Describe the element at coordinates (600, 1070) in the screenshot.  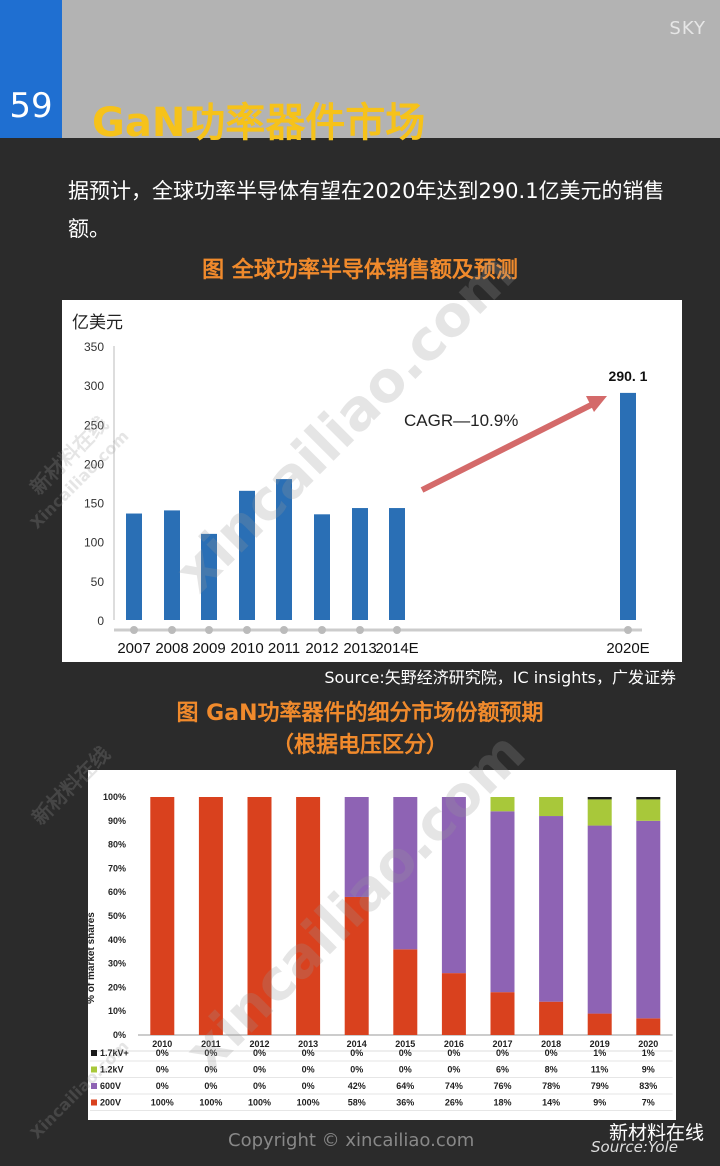
I see `chart2-table-cell: 11%` at that location.